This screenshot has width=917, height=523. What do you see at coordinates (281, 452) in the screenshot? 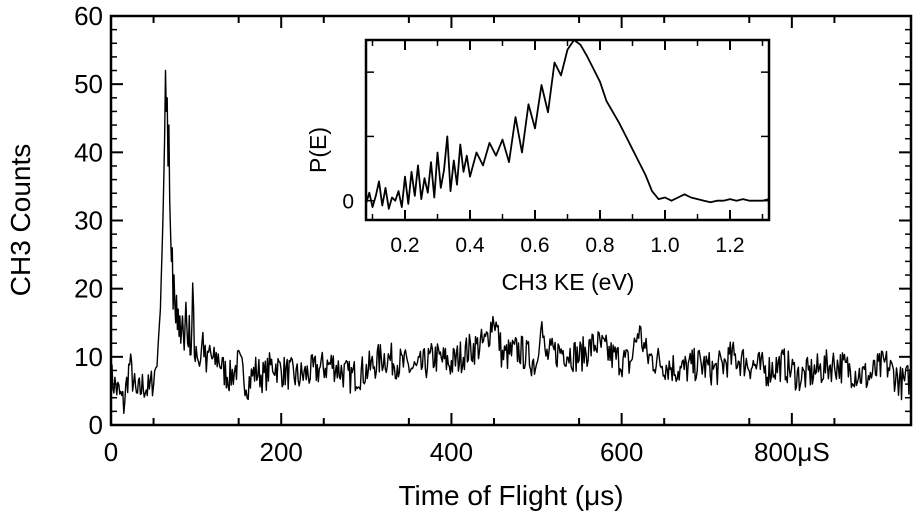
I see `main-x-tick-label: 200` at bounding box center [281, 452].